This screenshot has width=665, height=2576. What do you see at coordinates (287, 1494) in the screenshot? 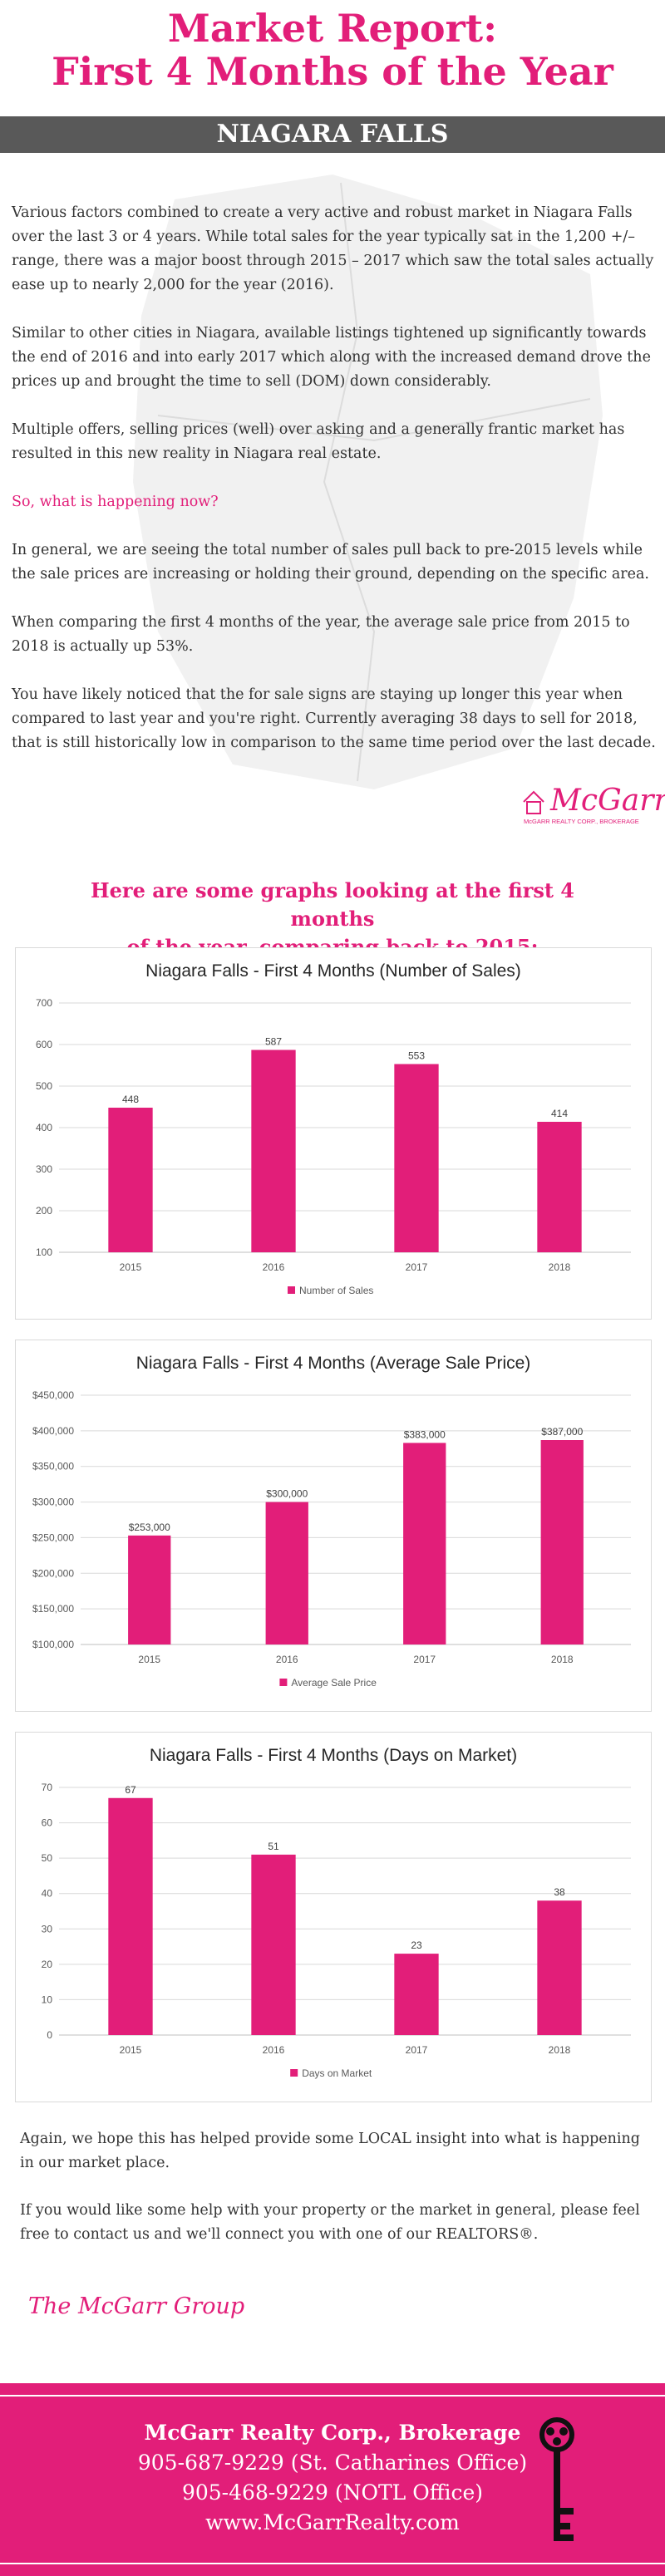
I see `data-label: $300,000` at bounding box center [287, 1494].